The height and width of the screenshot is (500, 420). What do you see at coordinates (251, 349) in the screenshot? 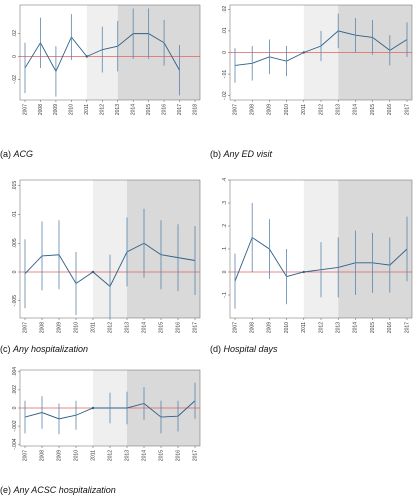
I see `panel-title: Hospital days` at bounding box center [251, 349].